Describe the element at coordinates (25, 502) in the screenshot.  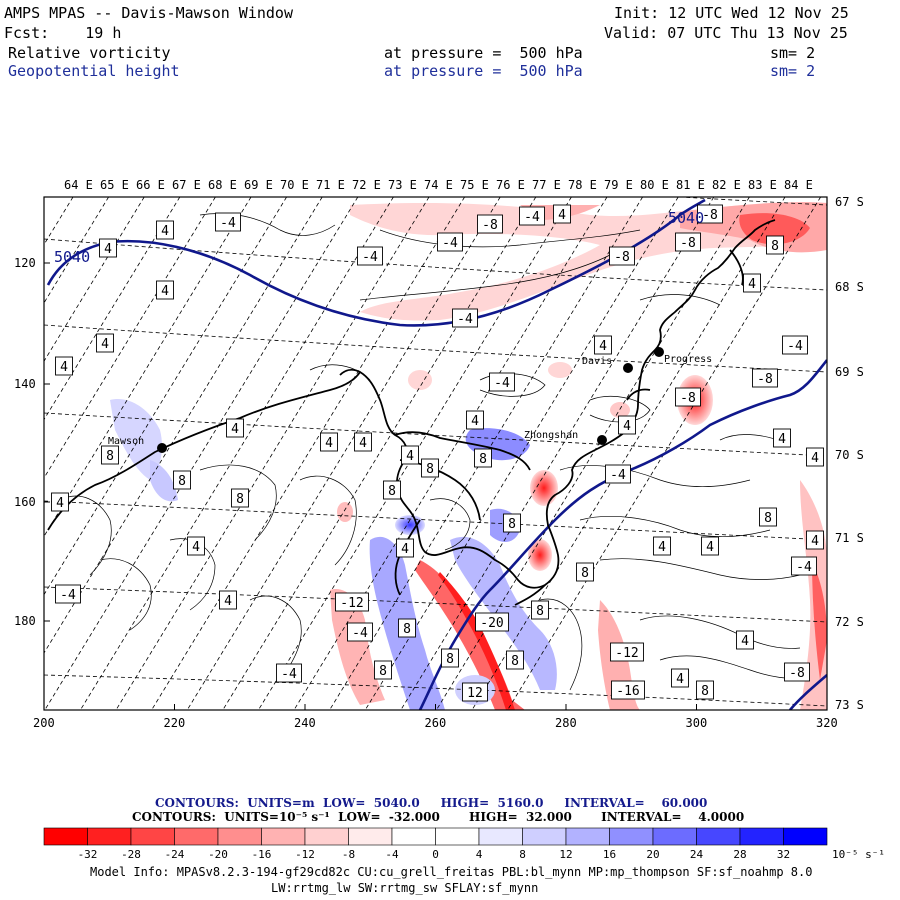
I see `y-tick-label: 160` at that location.